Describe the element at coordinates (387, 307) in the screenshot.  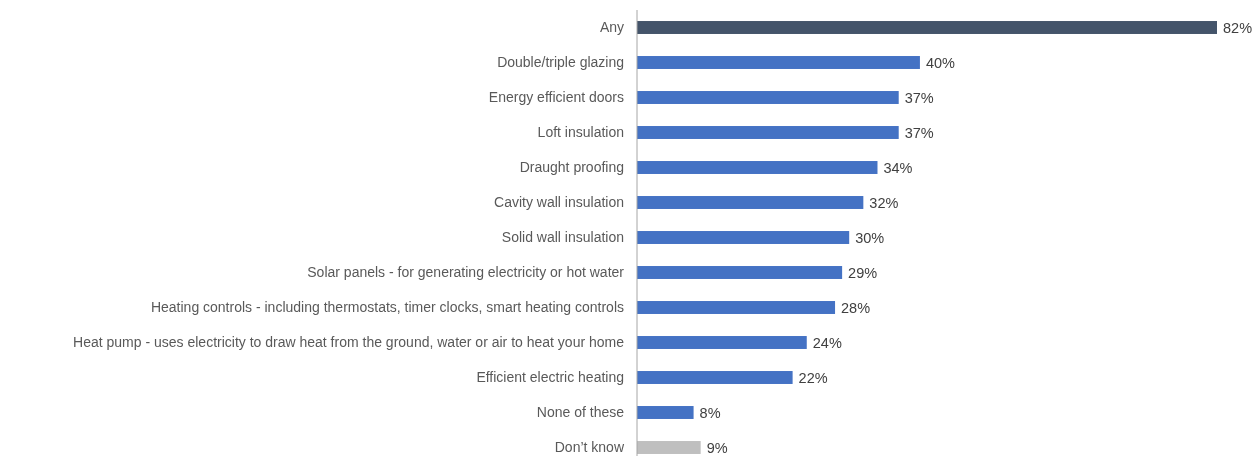
I see `y-tick-label: Heating controls - including thermostats, timer clocks, smart heating controls` at that location.